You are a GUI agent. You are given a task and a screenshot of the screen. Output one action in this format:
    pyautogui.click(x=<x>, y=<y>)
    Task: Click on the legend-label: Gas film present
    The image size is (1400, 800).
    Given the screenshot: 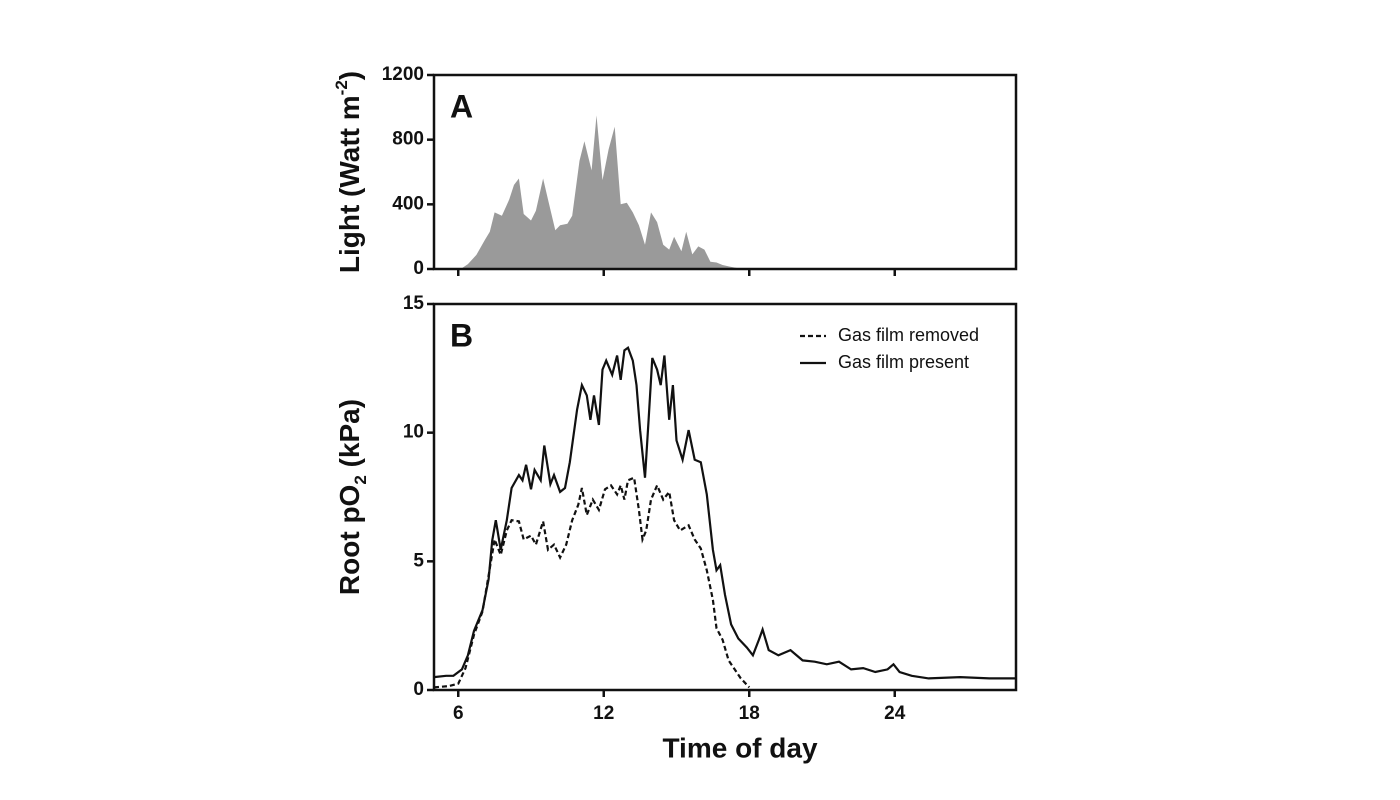 What is the action you would take?
    pyautogui.click(x=903, y=362)
    